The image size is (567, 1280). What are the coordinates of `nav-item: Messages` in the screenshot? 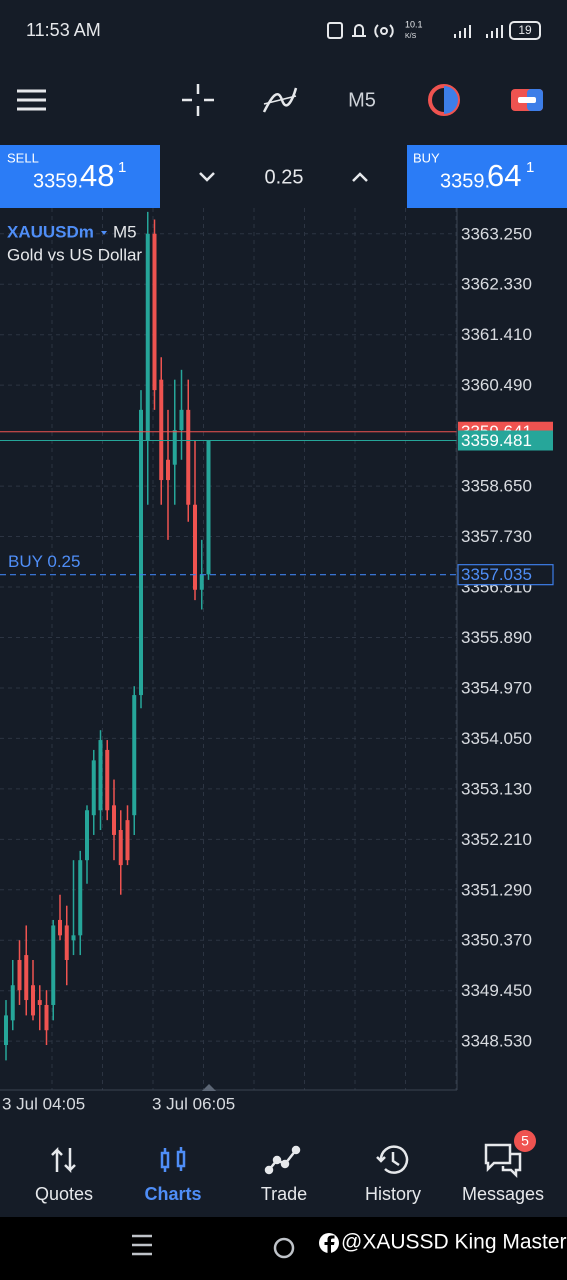 It's located at (503, 1194).